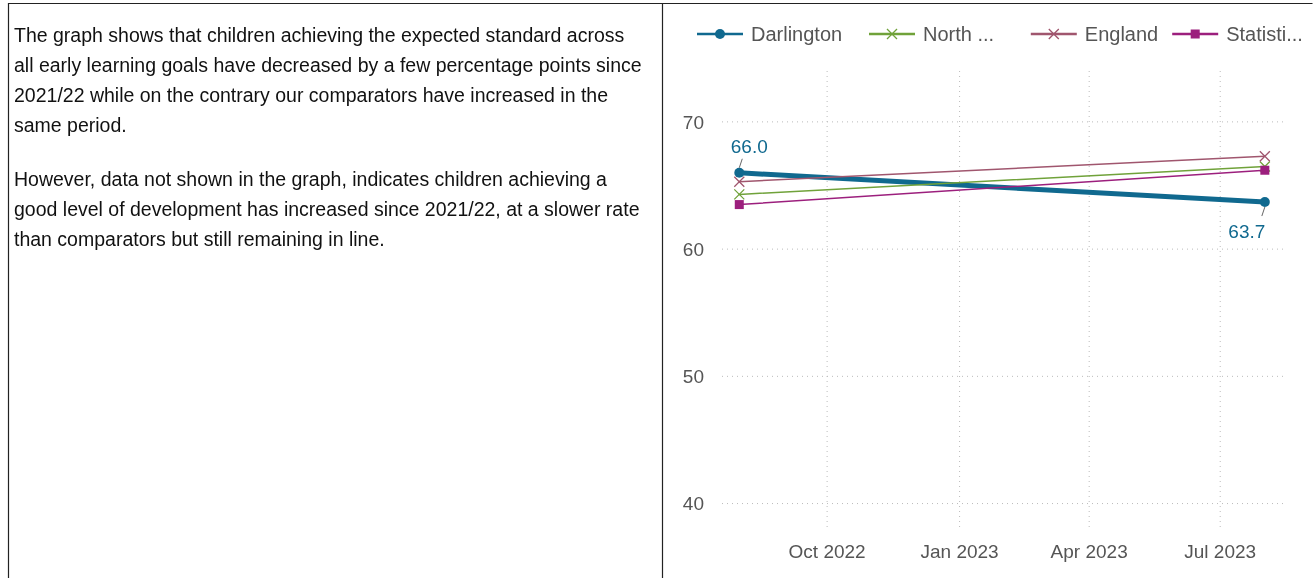 This screenshot has height=578, width=1313. Describe the element at coordinates (1247, 232) in the screenshot. I see `data-label: 63.7` at that location.